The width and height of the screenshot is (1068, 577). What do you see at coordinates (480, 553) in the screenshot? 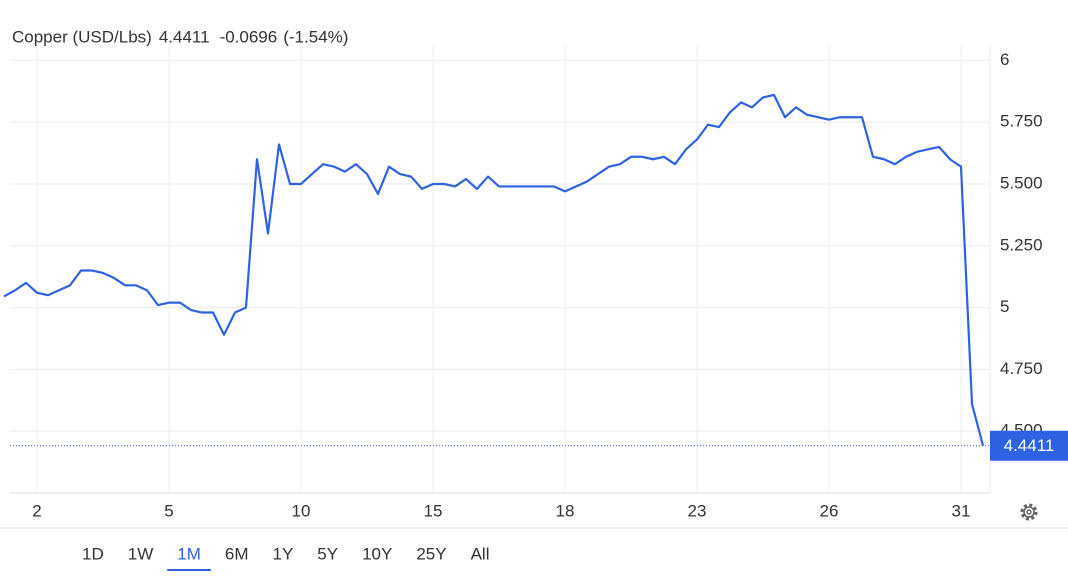
I see `range-button: All` at bounding box center [480, 553].